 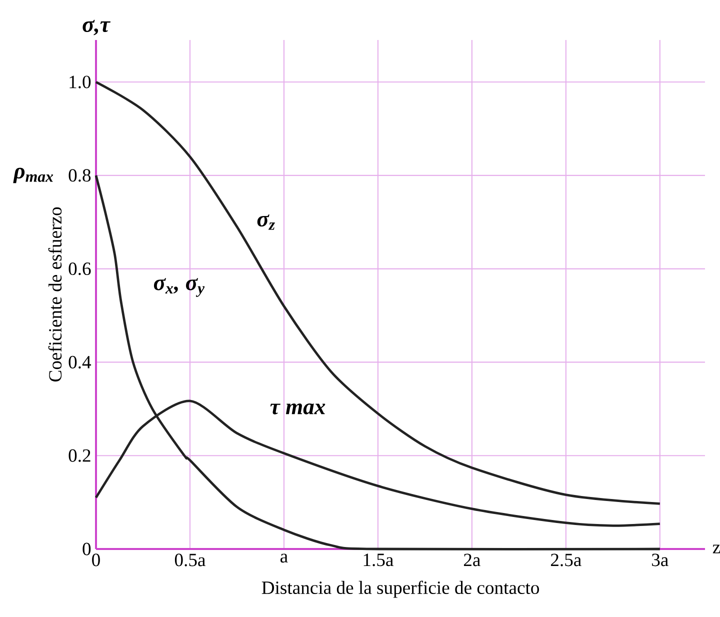 I want to click on y-tick-label: 0.6, so click(x=79, y=269).